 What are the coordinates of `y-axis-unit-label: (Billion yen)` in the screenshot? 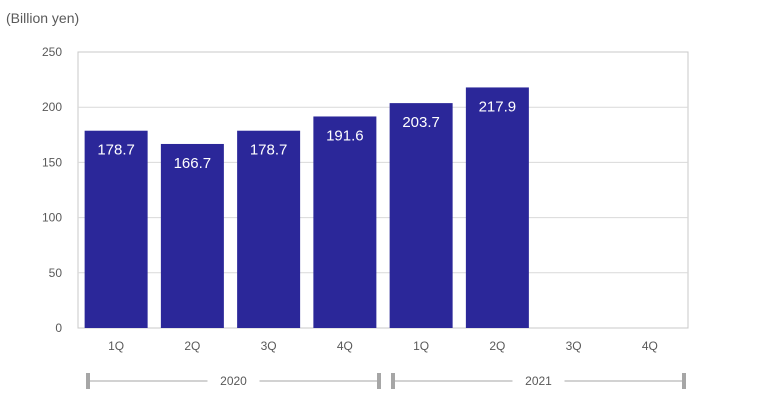 It's located at (43, 18).